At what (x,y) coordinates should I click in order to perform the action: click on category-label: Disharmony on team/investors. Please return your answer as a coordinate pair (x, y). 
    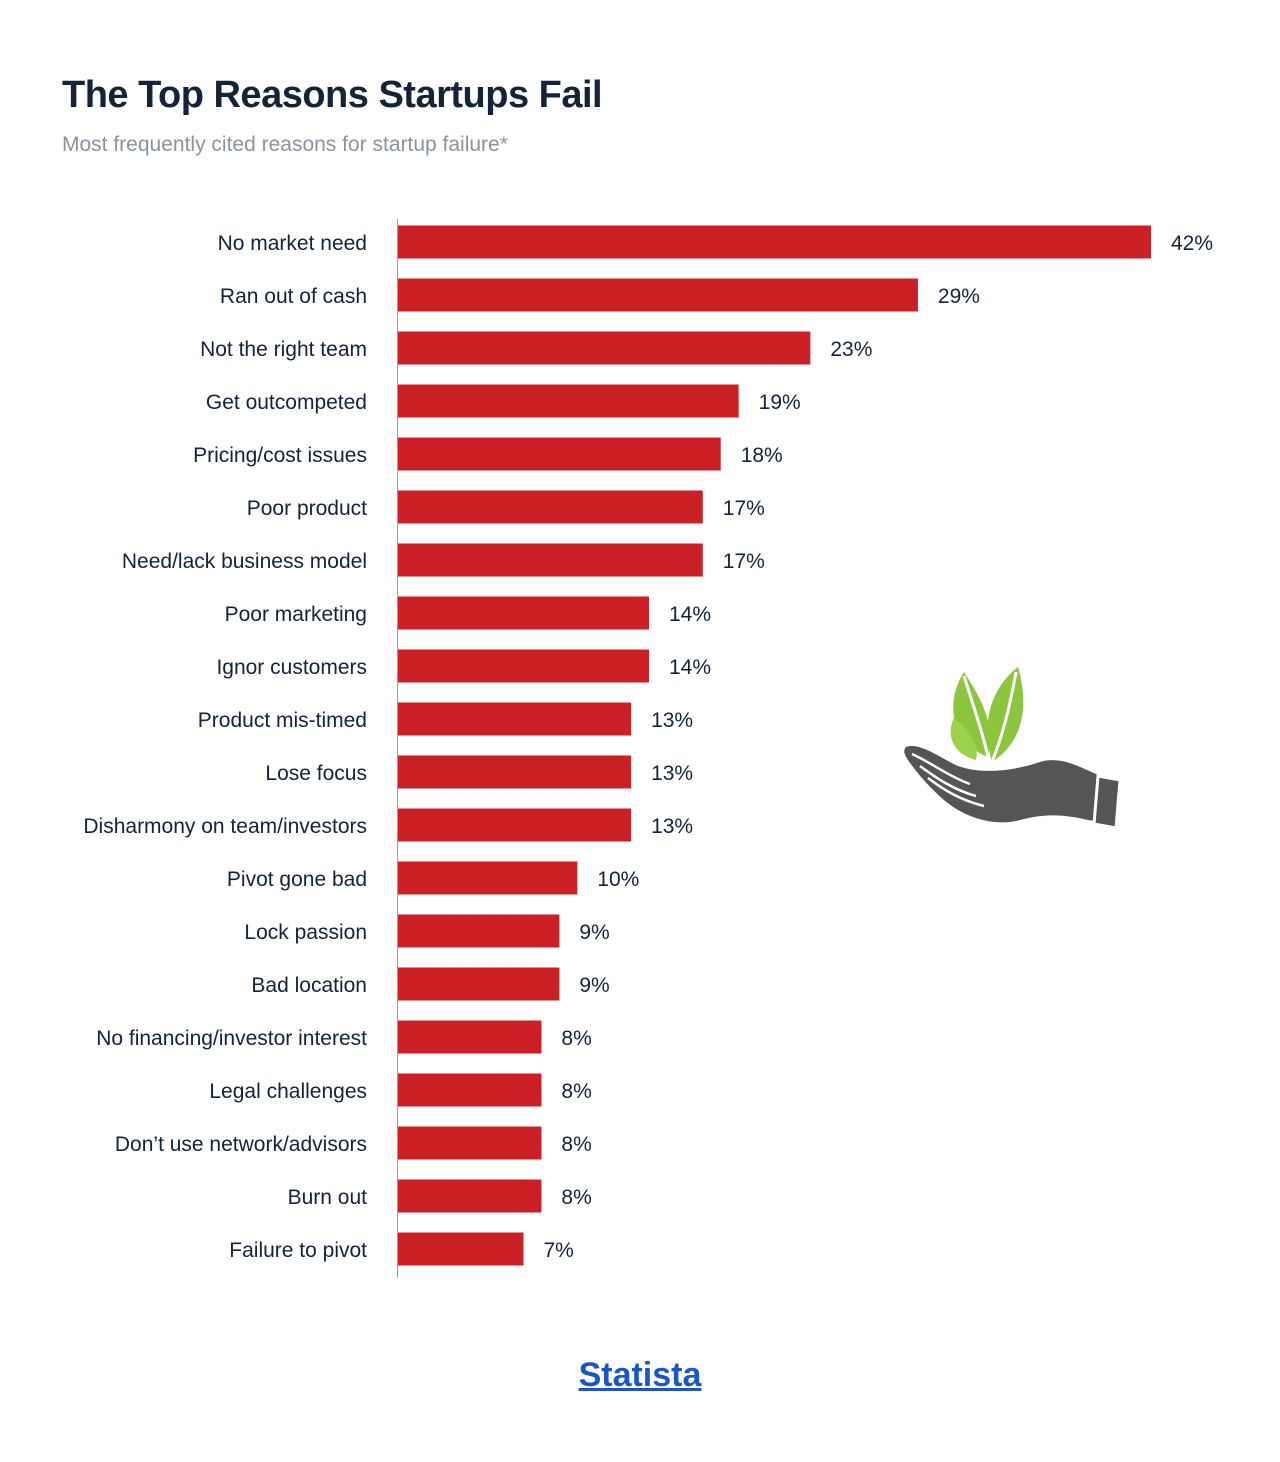
    Looking at the image, I should click on (225, 826).